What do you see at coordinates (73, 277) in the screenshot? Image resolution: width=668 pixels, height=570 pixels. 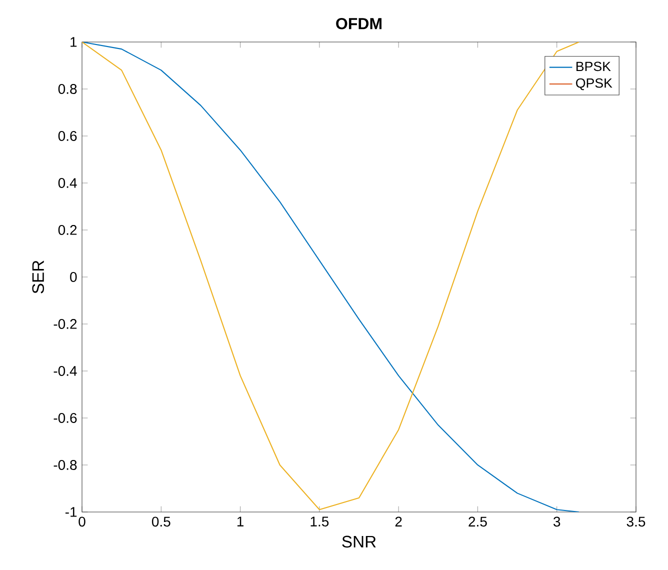 I see `y-tick-label: 0` at bounding box center [73, 277].